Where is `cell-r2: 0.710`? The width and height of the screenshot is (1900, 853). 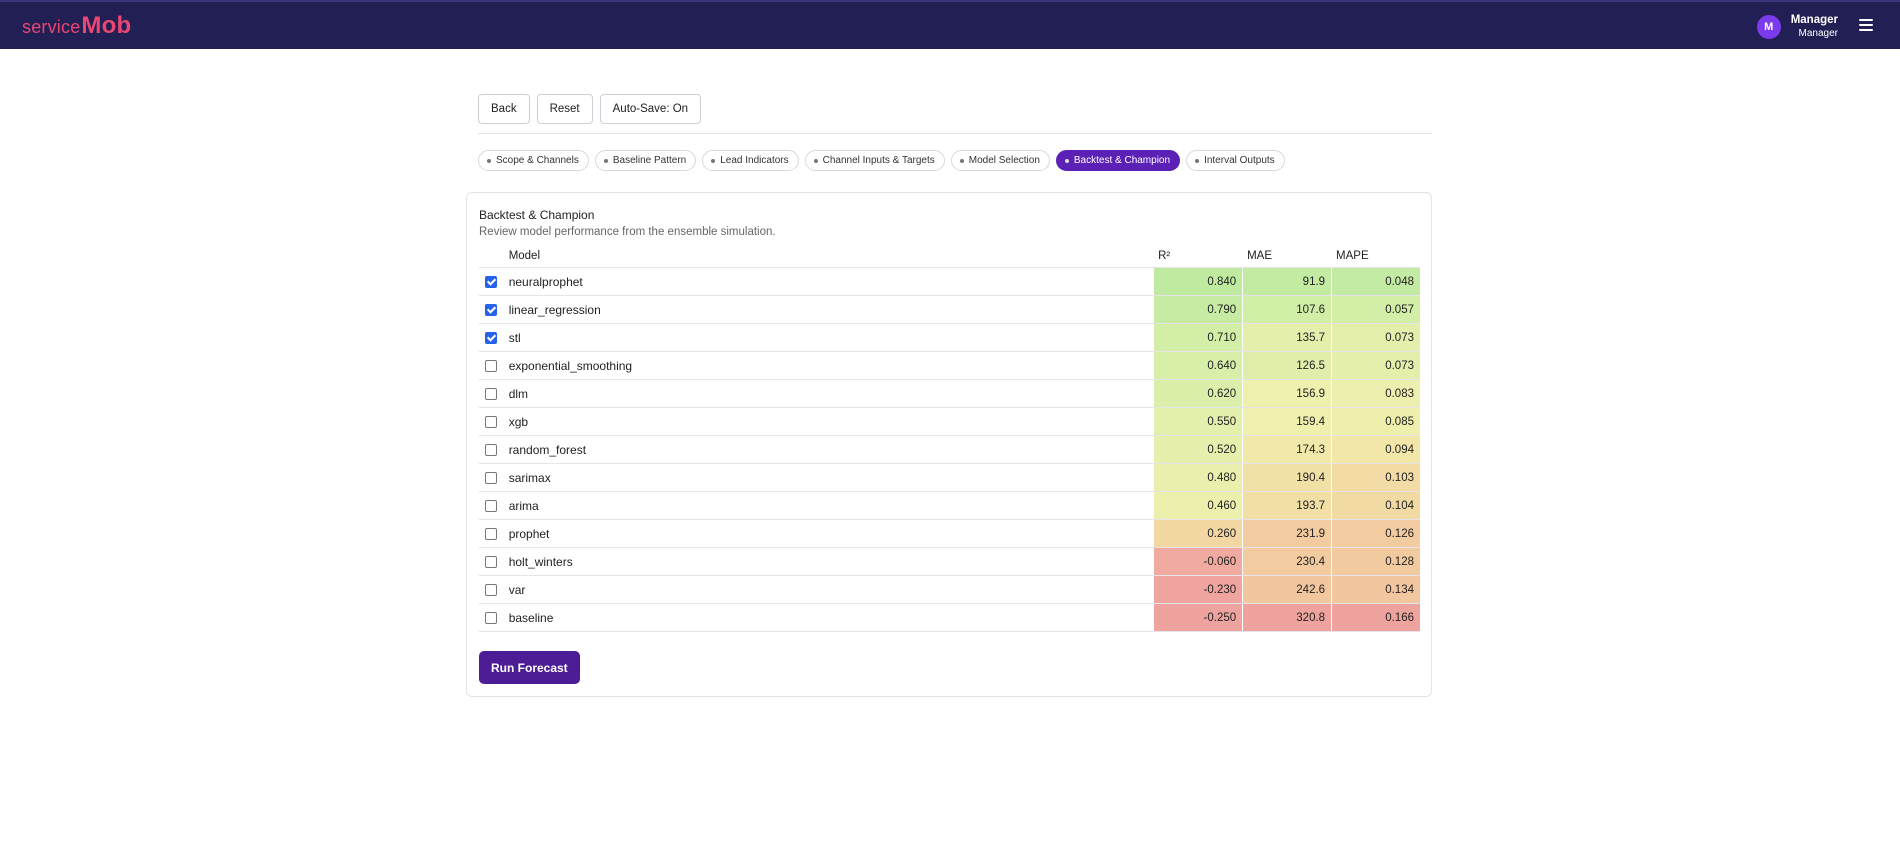 cell-r2: 0.710 is located at coordinates (1198, 337).